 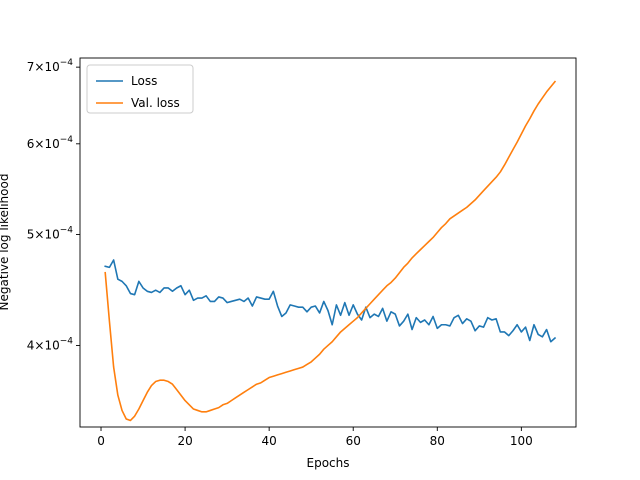 What do you see at coordinates (269, 441) in the screenshot?
I see `x-tick-label: 40` at bounding box center [269, 441].